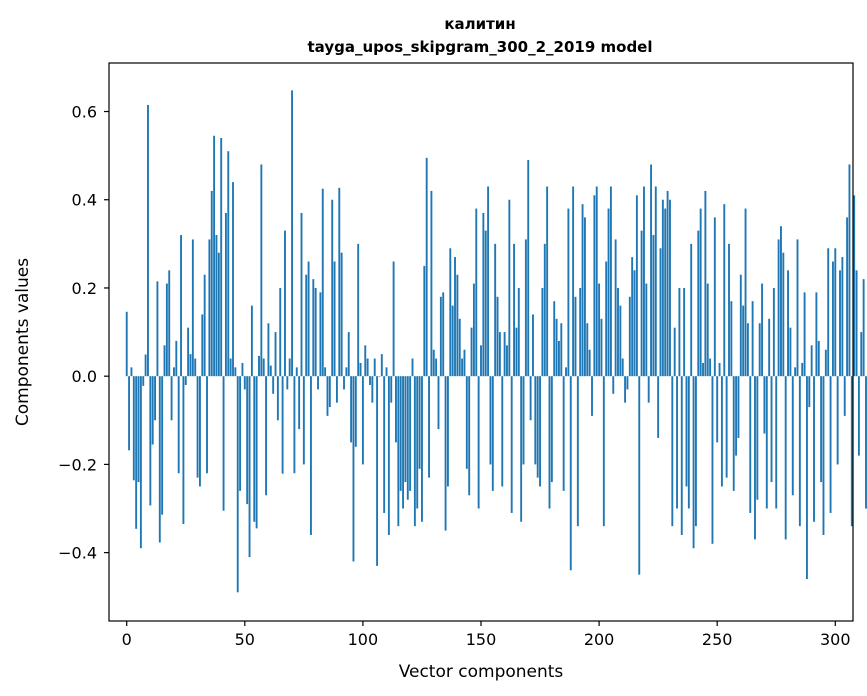  I want to click on x-tick-label: 300, so click(835, 639).